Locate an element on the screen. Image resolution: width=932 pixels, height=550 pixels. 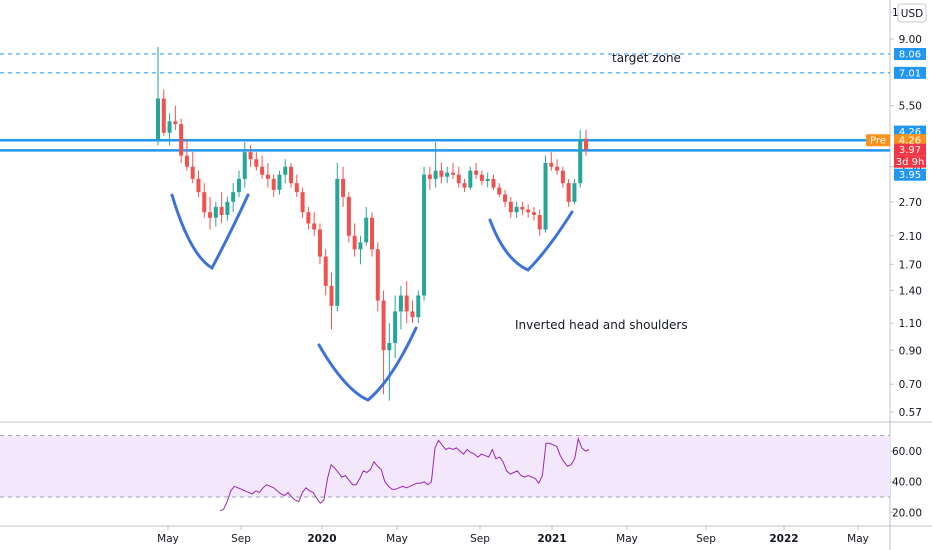
price-tick-label: 2.10 is located at coordinates (910, 237).